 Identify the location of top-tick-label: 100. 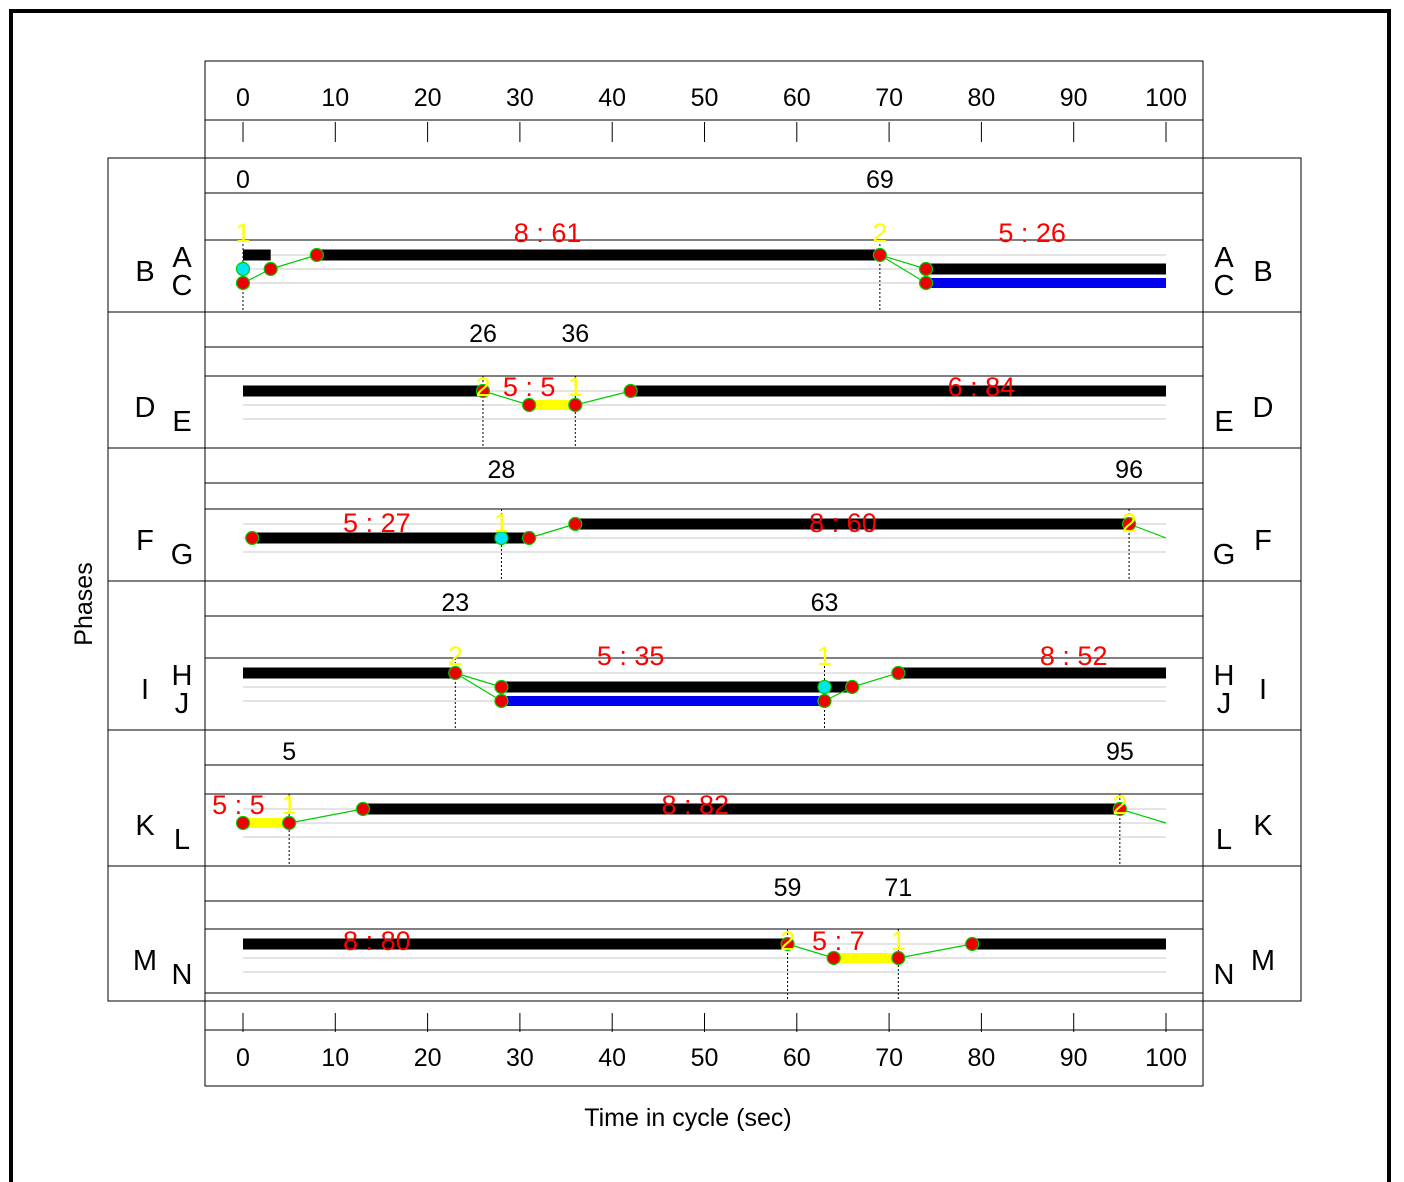
(1166, 98).